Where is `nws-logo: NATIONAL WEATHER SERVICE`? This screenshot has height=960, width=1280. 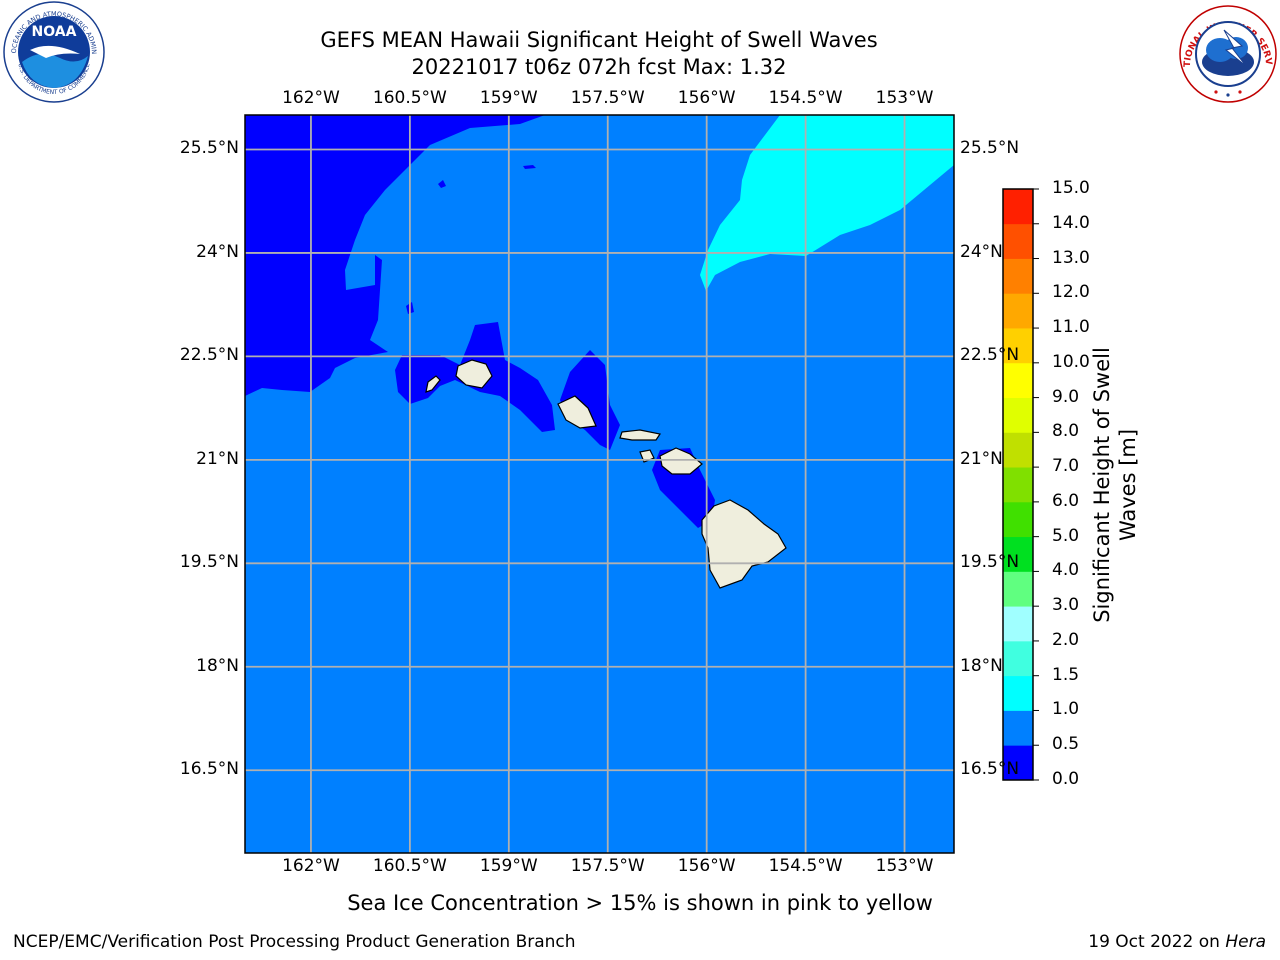
nws-logo: NATIONAL WEATHER SERVICE is located at coordinates (1226, 51).